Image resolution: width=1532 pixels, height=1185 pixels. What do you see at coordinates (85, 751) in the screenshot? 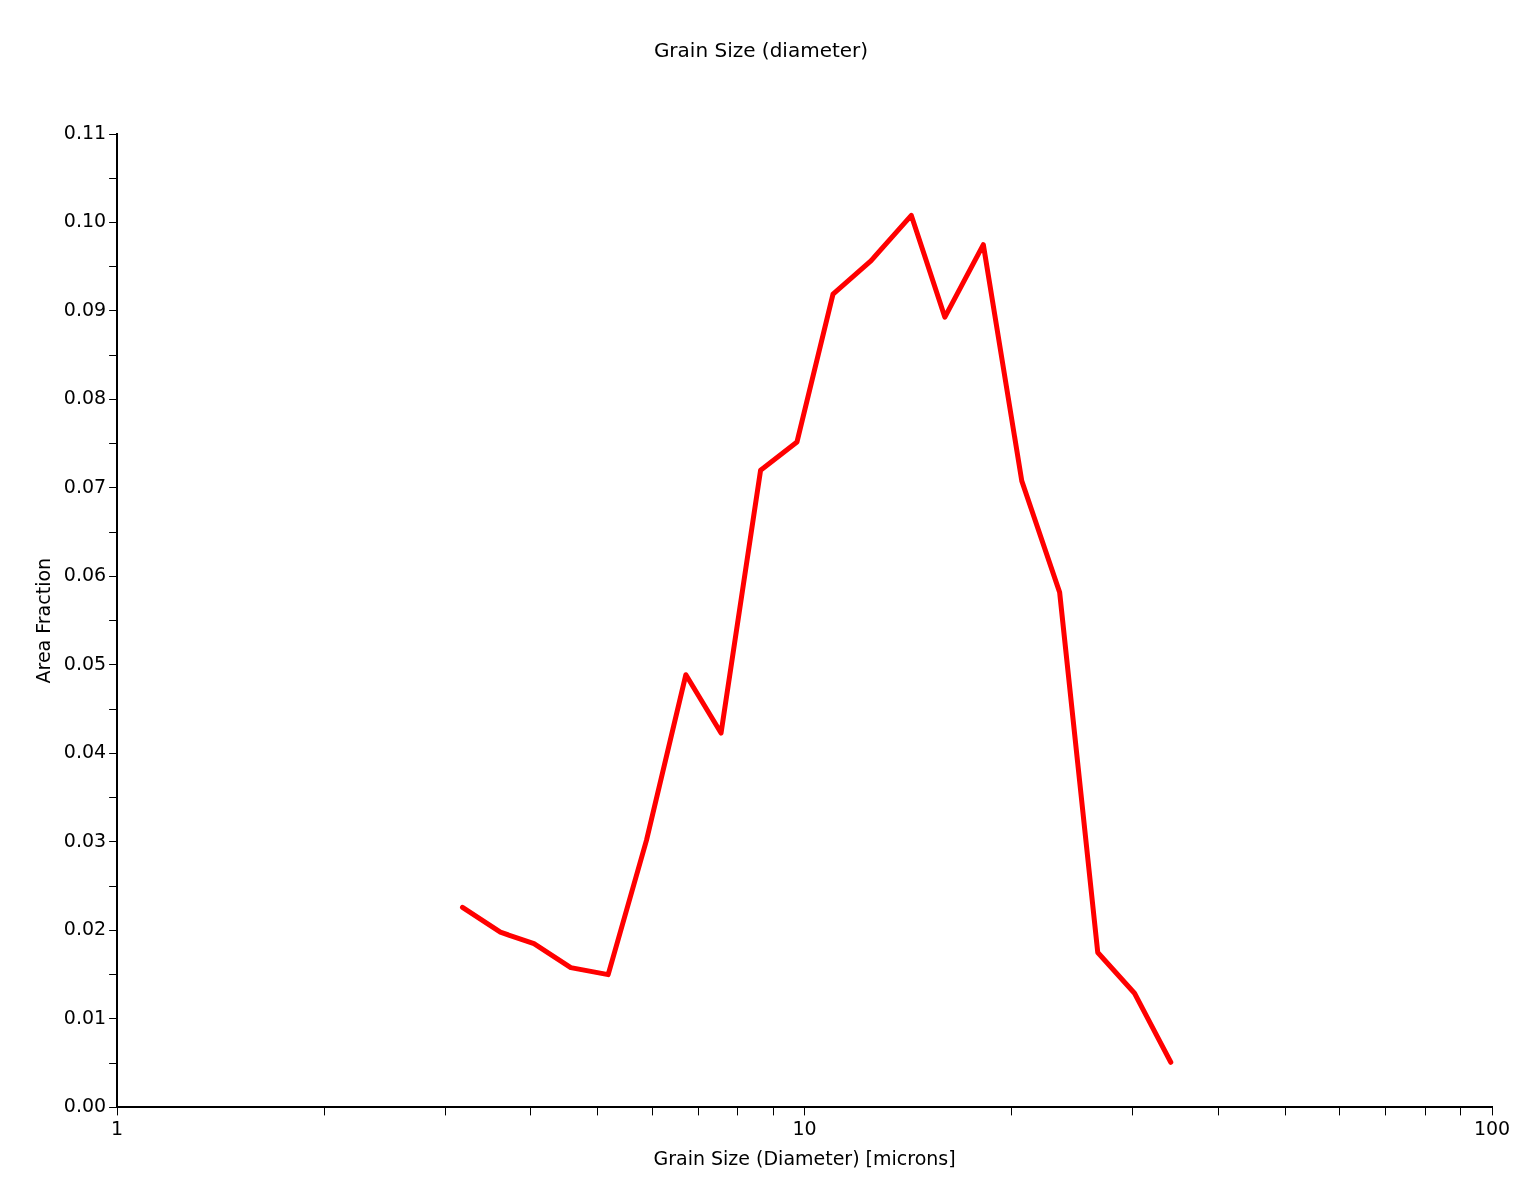
I see `y-tick-label: 0.04` at bounding box center [85, 751].